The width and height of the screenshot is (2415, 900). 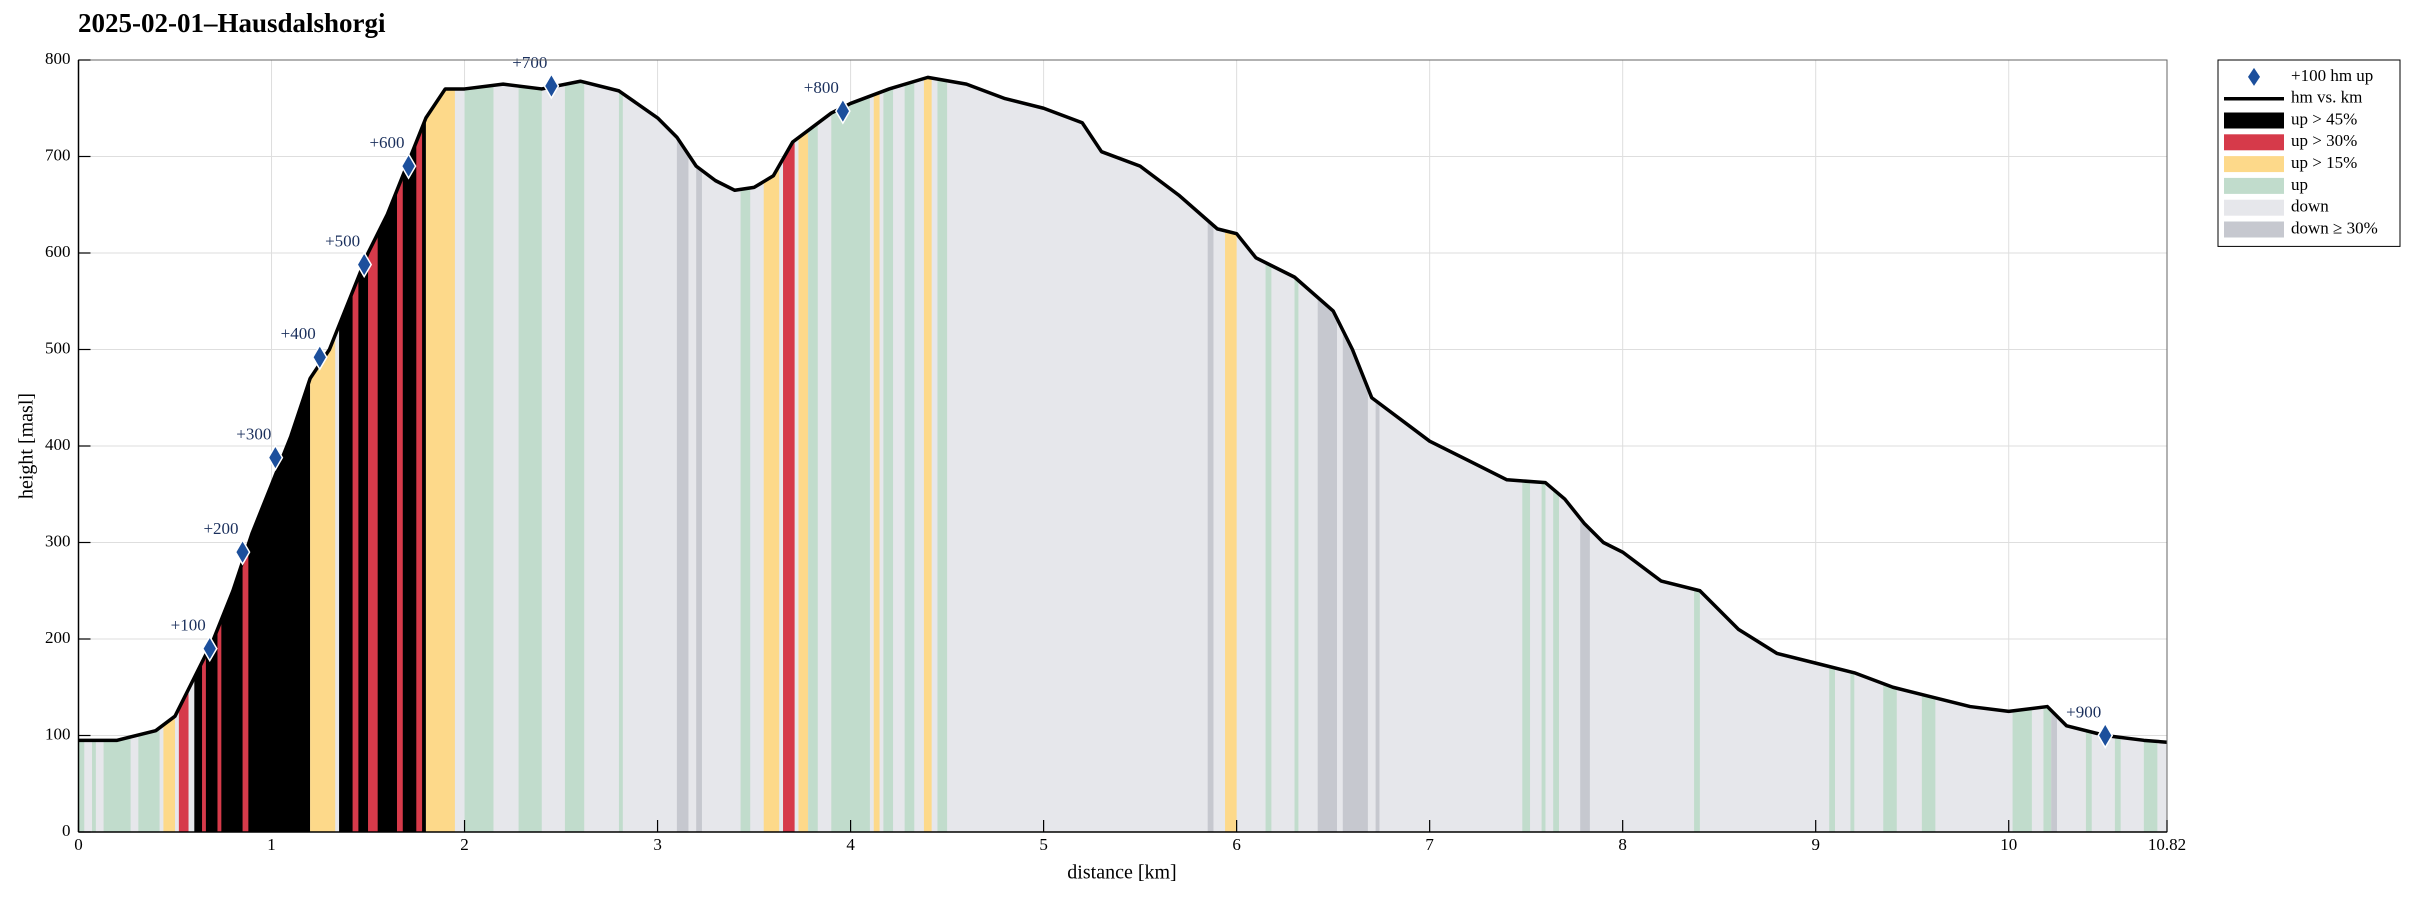 I want to click on x-tick-label: 7, so click(x=1429, y=844).